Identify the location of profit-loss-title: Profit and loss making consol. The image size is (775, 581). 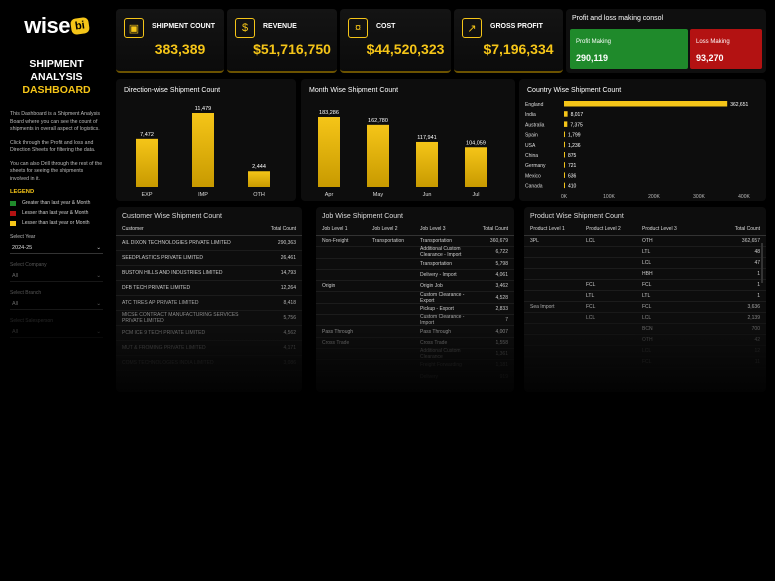
(618, 18).